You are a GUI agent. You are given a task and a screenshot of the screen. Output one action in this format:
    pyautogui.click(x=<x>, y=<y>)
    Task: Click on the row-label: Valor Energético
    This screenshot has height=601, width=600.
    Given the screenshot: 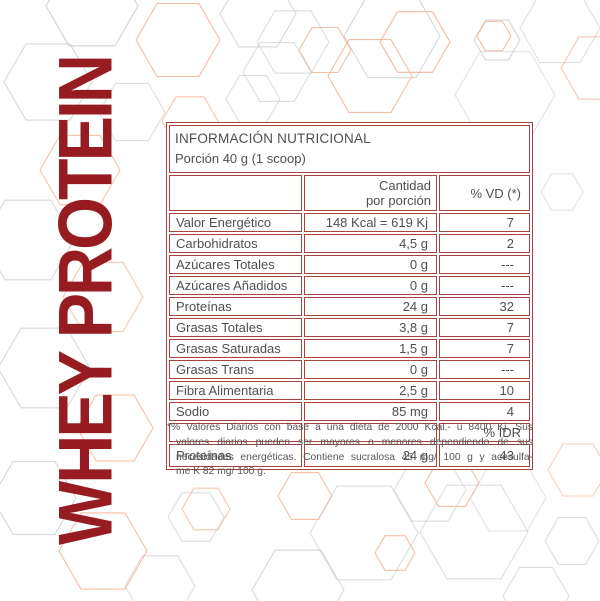 What is the action you would take?
    pyautogui.click(x=235, y=222)
    